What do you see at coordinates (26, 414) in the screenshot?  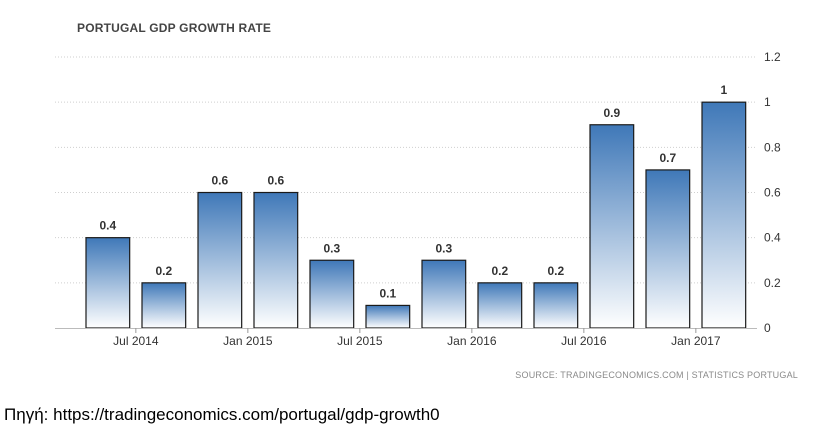 I see `caption-label: Πηγή:` at bounding box center [26, 414].